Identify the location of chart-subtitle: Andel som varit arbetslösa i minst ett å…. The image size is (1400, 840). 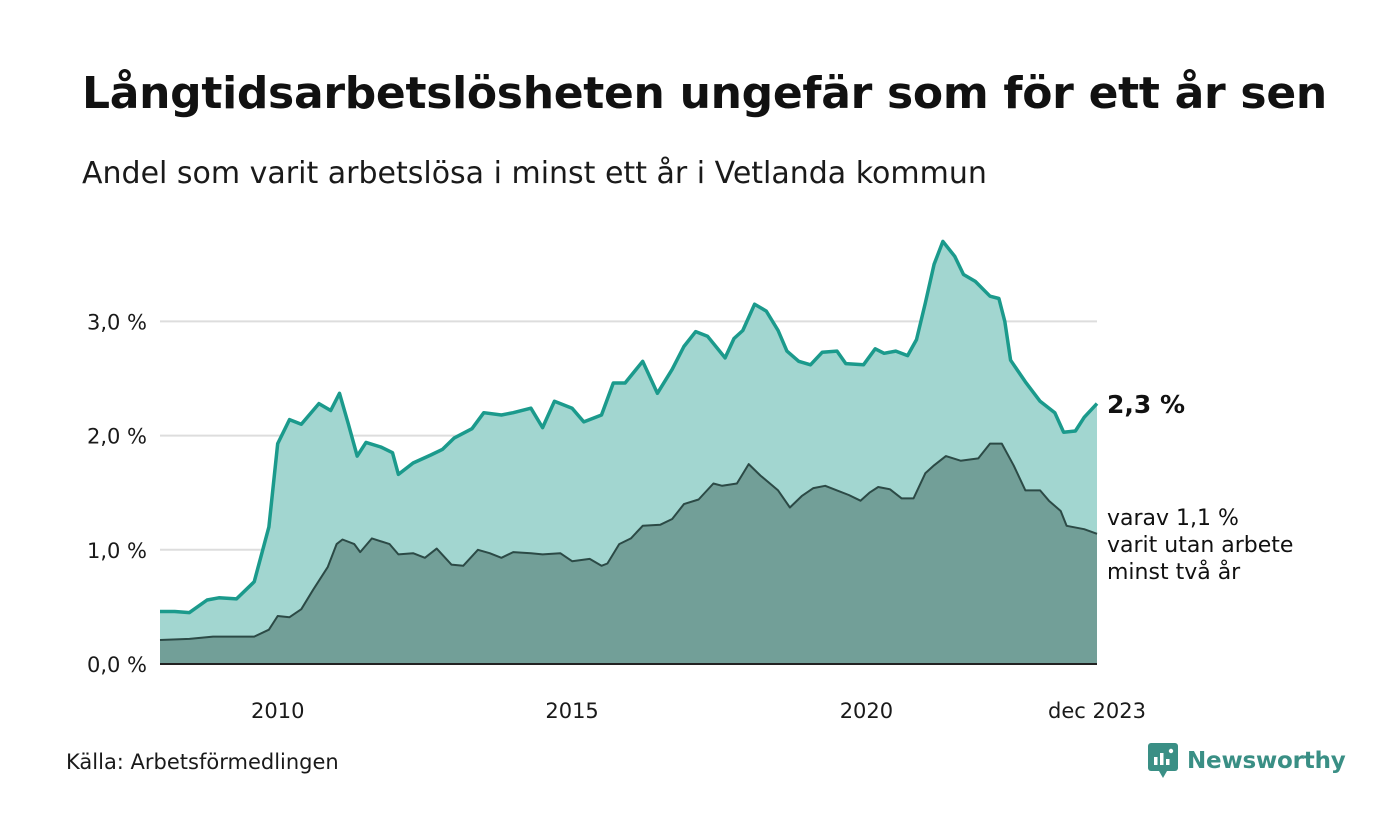
(534, 173).